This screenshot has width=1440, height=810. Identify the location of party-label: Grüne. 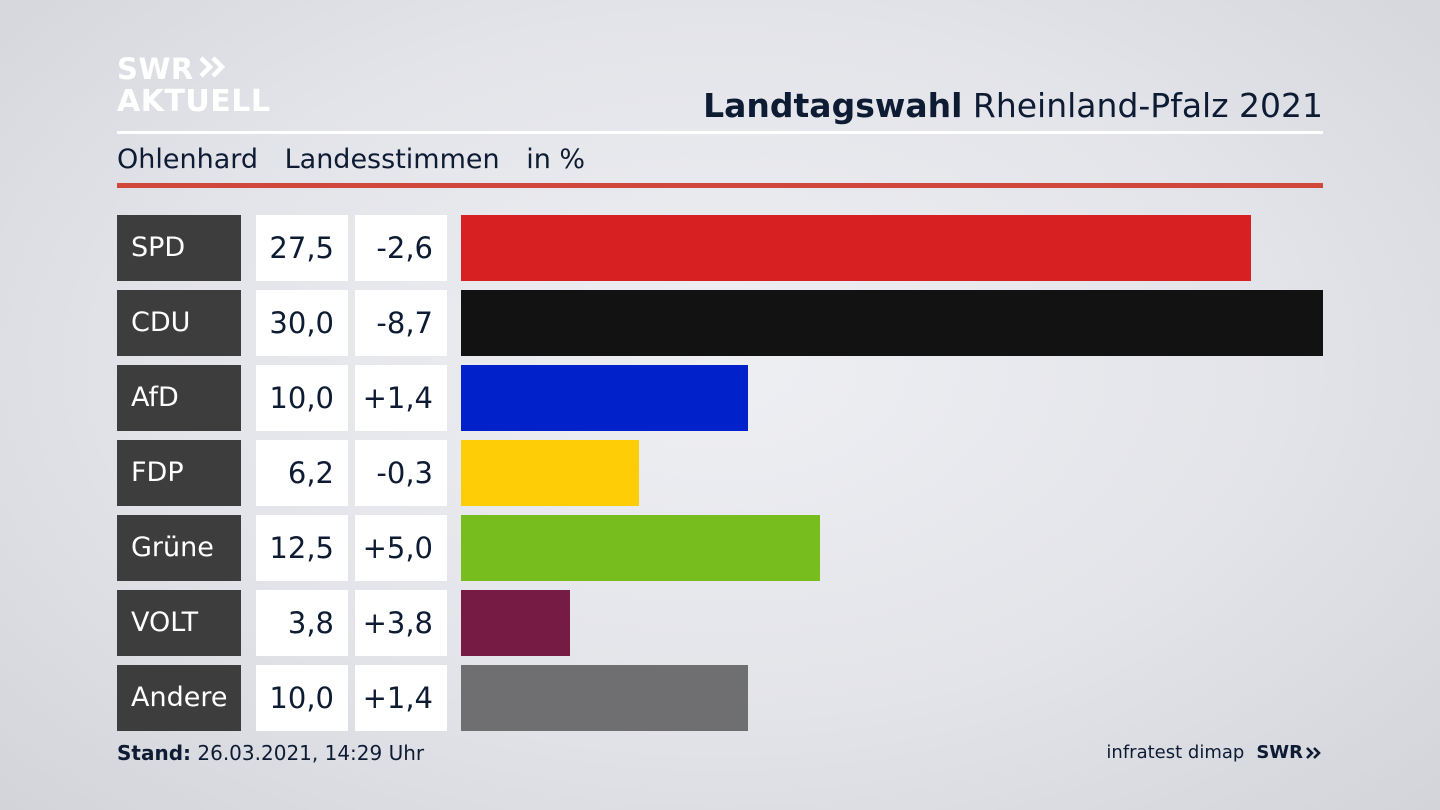
(179, 548).